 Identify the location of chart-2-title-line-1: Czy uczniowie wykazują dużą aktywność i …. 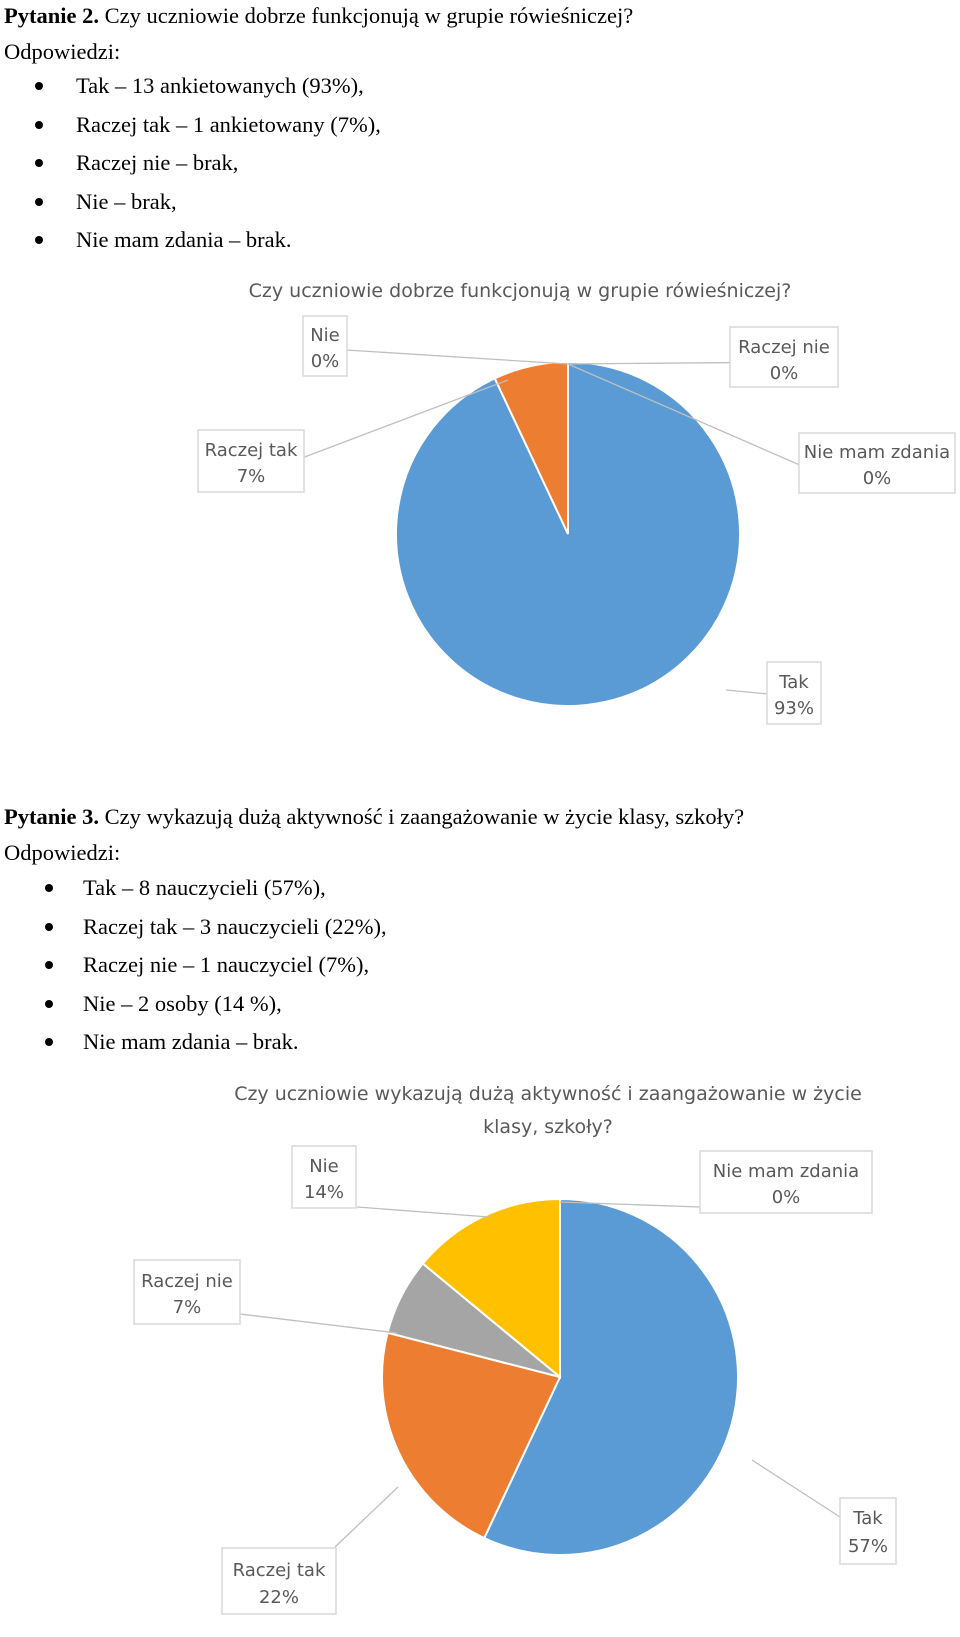
(548, 1094).